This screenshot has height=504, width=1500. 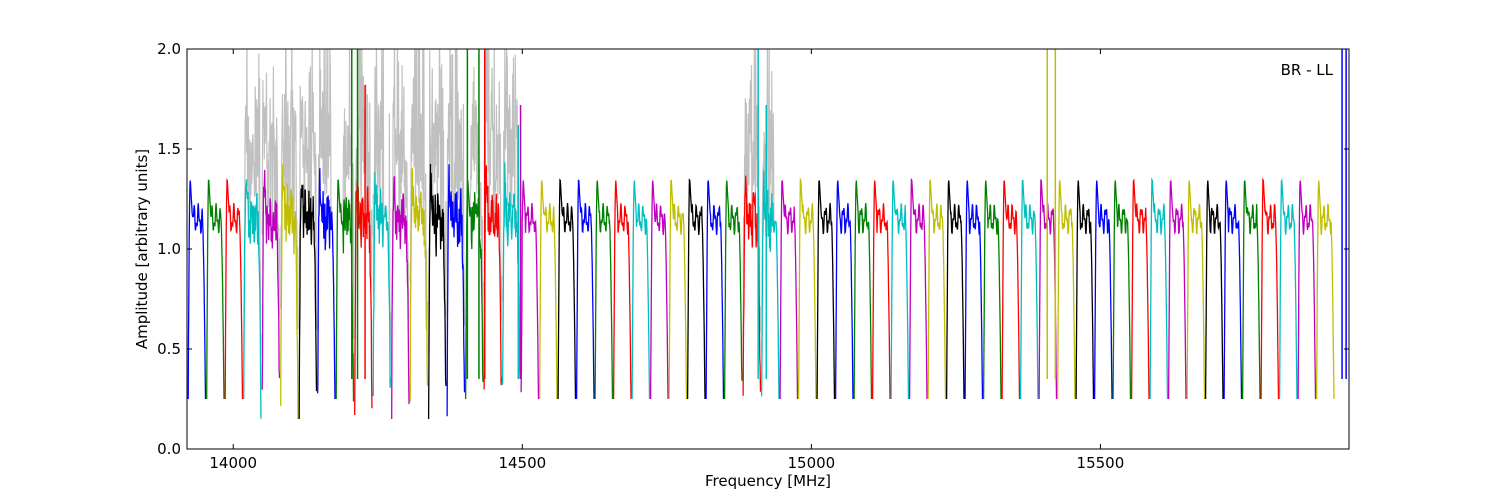 What do you see at coordinates (233, 463) in the screenshot?
I see `x-tick-label: 14000` at bounding box center [233, 463].